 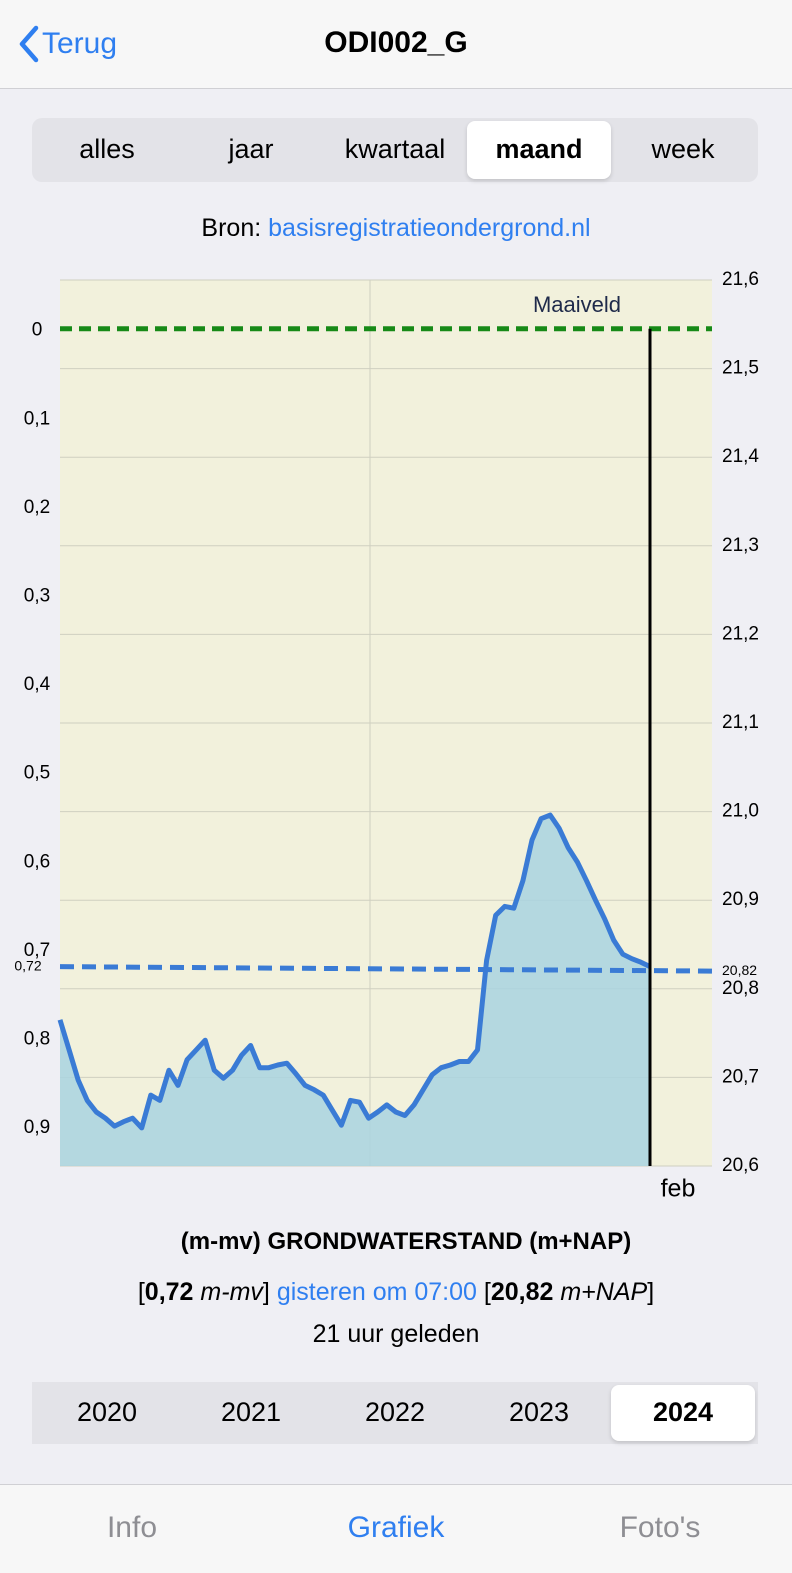 What do you see at coordinates (660, 1527) in the screenshot?
I see `tab-item: Foto's` at bounding box center [660, 1527].